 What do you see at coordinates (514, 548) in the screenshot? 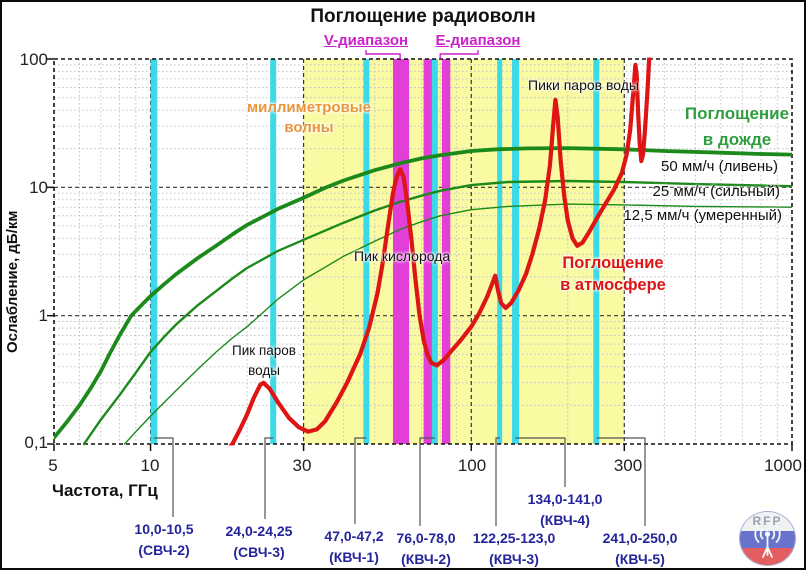
I see `allocation-label-kvch3: 122,25-123,0 (КВЧ-3)` at bounding box center [514, 548].